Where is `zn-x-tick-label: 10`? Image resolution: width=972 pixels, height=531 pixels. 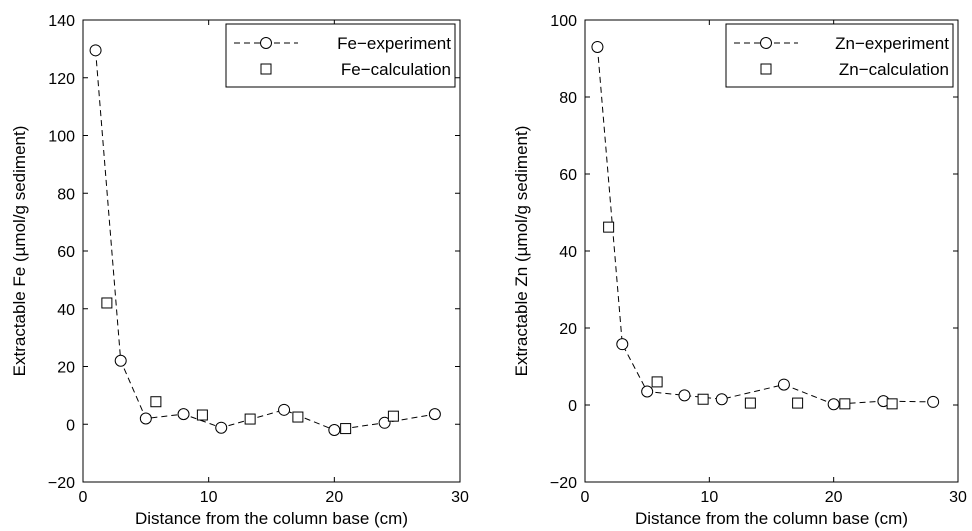 zn-x-tick-label: 10 is located at coordinates (709, 497).